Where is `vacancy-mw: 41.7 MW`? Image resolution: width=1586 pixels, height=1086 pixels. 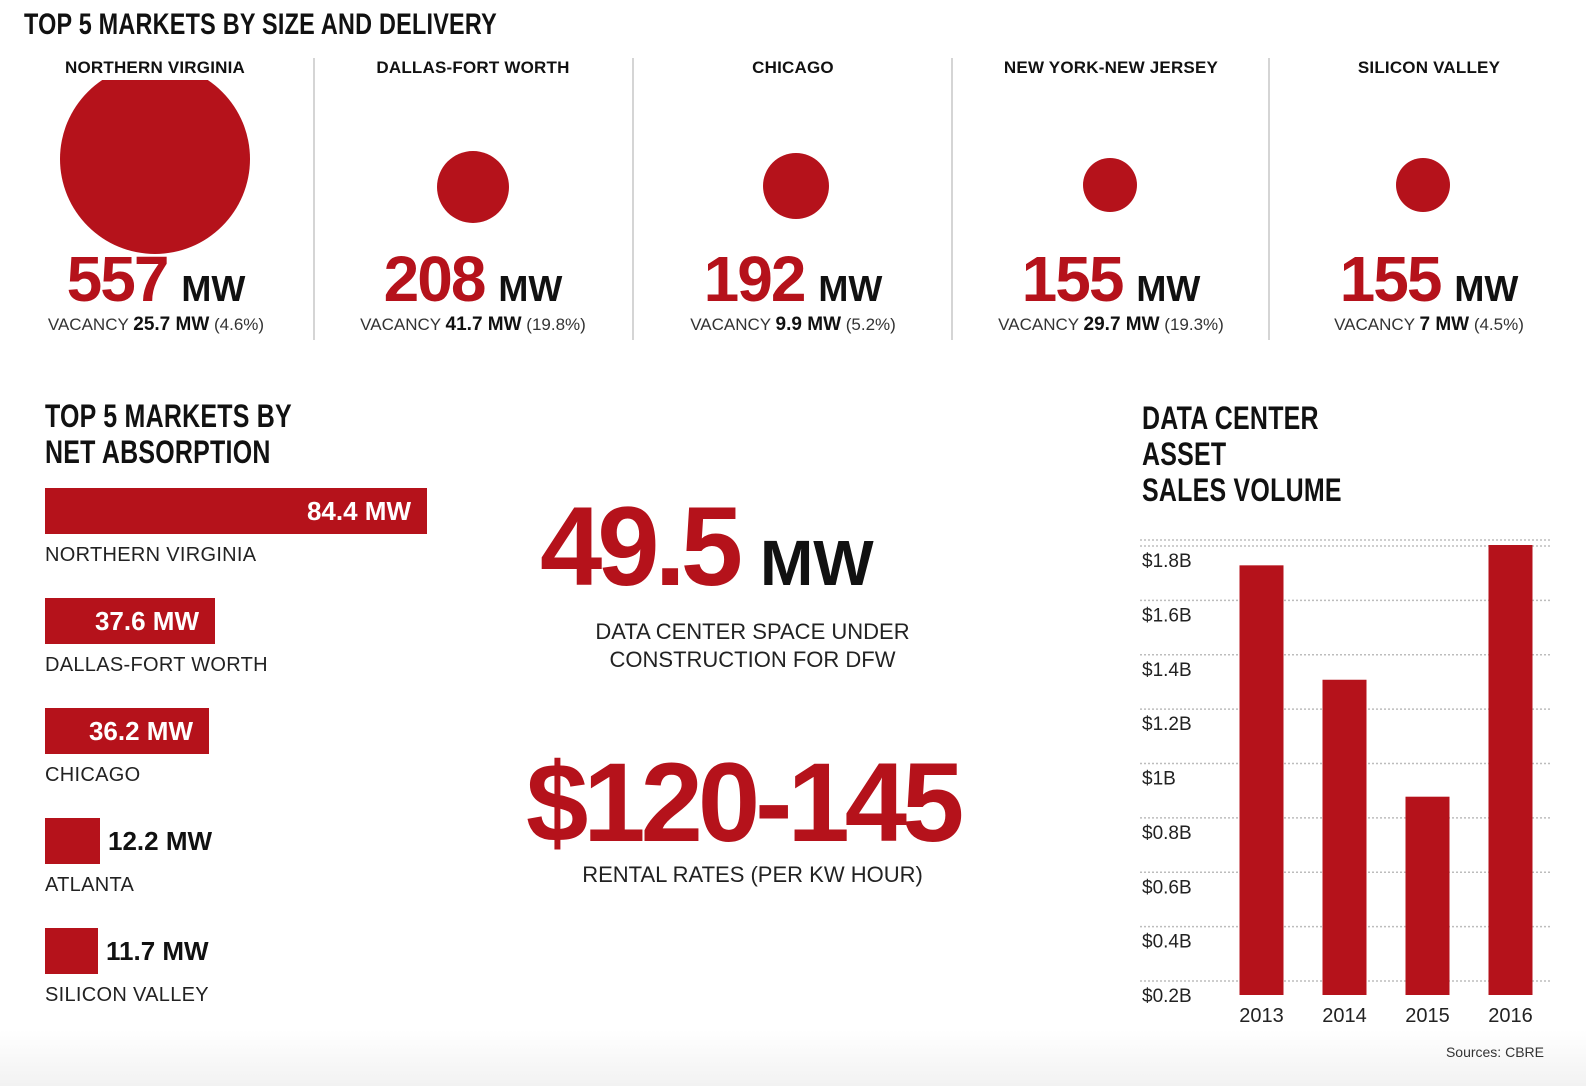
vacancy-mw: 41.7 MW is located at coordinates (483, 324).